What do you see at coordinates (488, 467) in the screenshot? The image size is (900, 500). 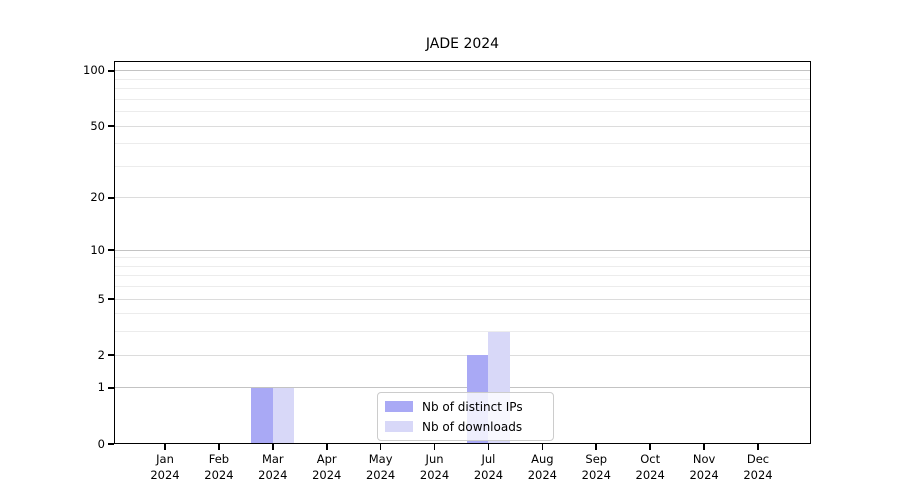 I see `x-tick-label-jul: Jul 2024` at bounding box center [488, 467].